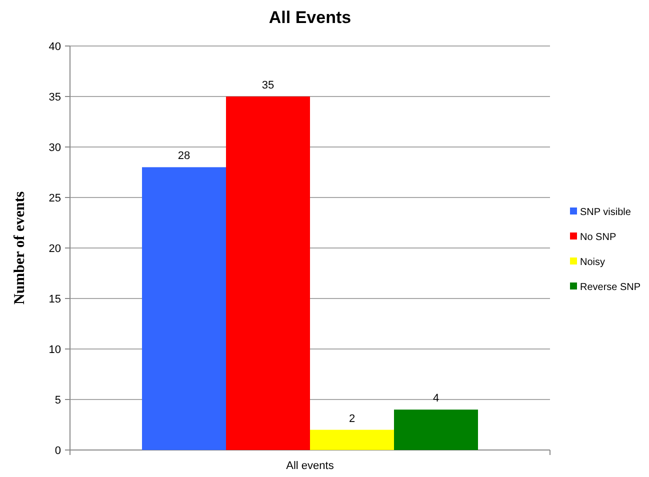 Image resolution: width=649 pixels, height=477 pixels. Describe the element at coordinates (610, 287) in the screenshot. I see `legend-label: Reverse SNP` at that location.